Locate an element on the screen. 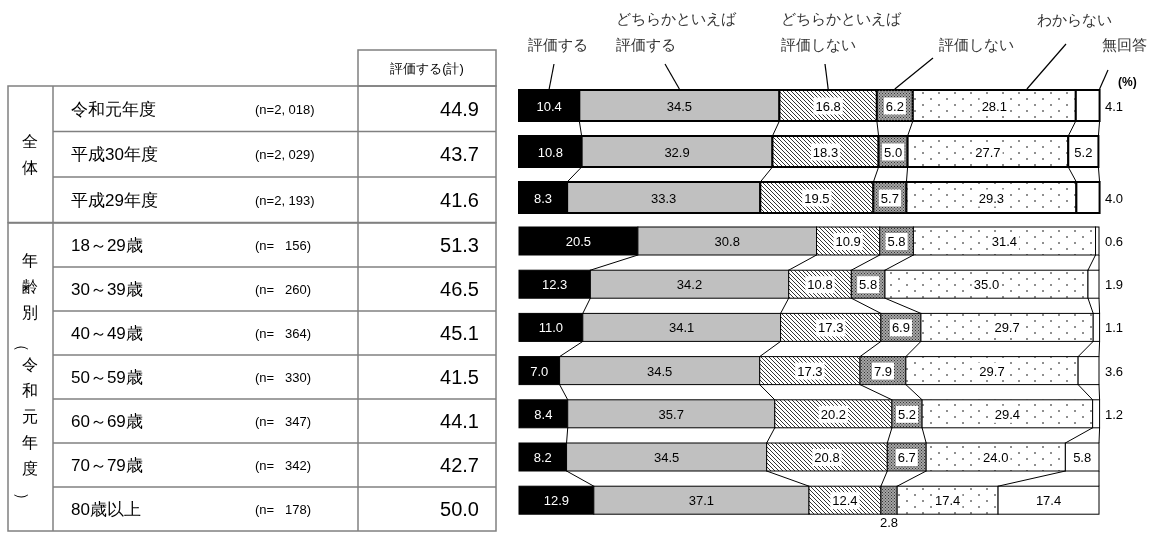 Image resolution: width=1176 pixels, height=549 pixels. data-label: 10.4 is located at coordinates (549, 106).